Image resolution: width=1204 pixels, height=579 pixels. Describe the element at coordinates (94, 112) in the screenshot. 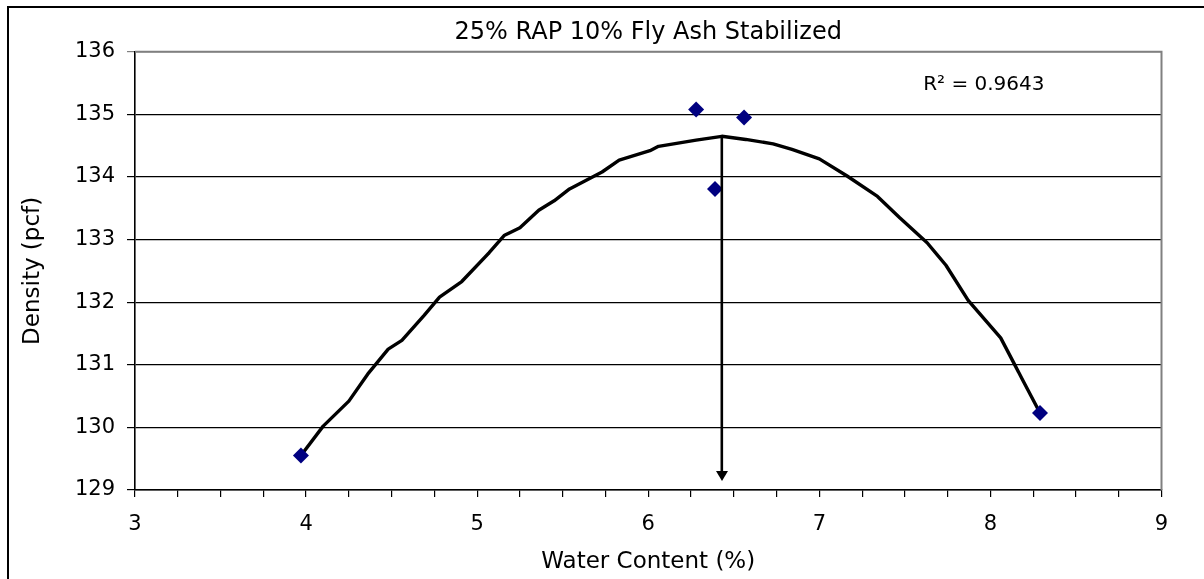

I see `y-tick-label: 135` at that location.